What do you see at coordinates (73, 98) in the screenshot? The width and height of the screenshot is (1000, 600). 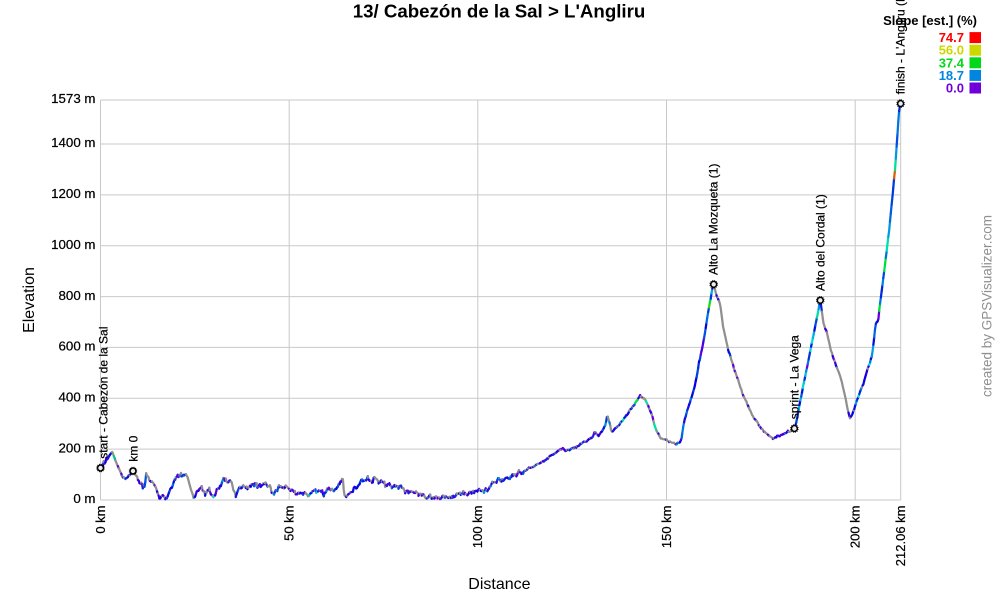 I see `svg-text: 1573 m` at bounding box center [73, 98].